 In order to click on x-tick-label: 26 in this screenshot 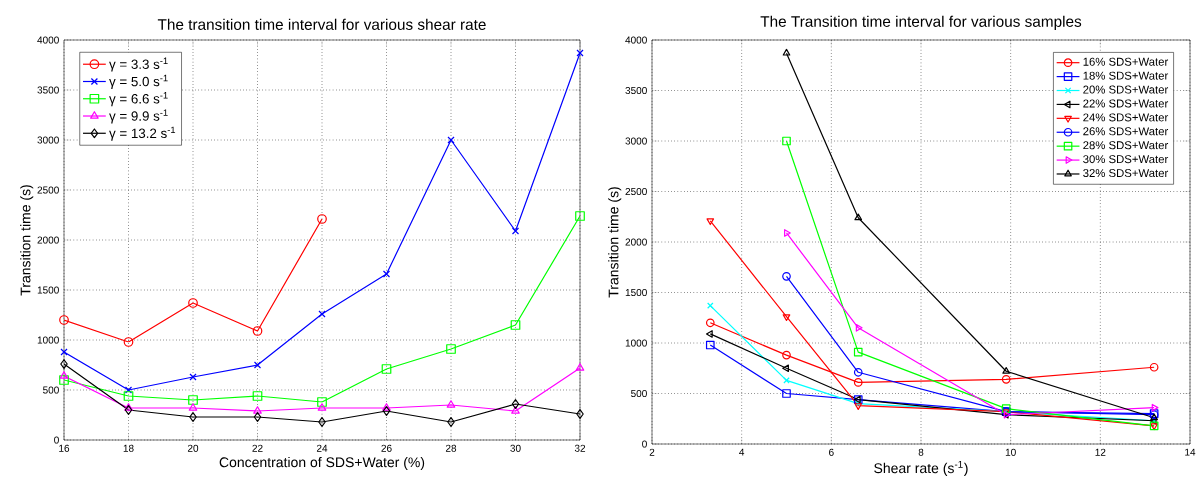, I will do `click(386, 448)`.